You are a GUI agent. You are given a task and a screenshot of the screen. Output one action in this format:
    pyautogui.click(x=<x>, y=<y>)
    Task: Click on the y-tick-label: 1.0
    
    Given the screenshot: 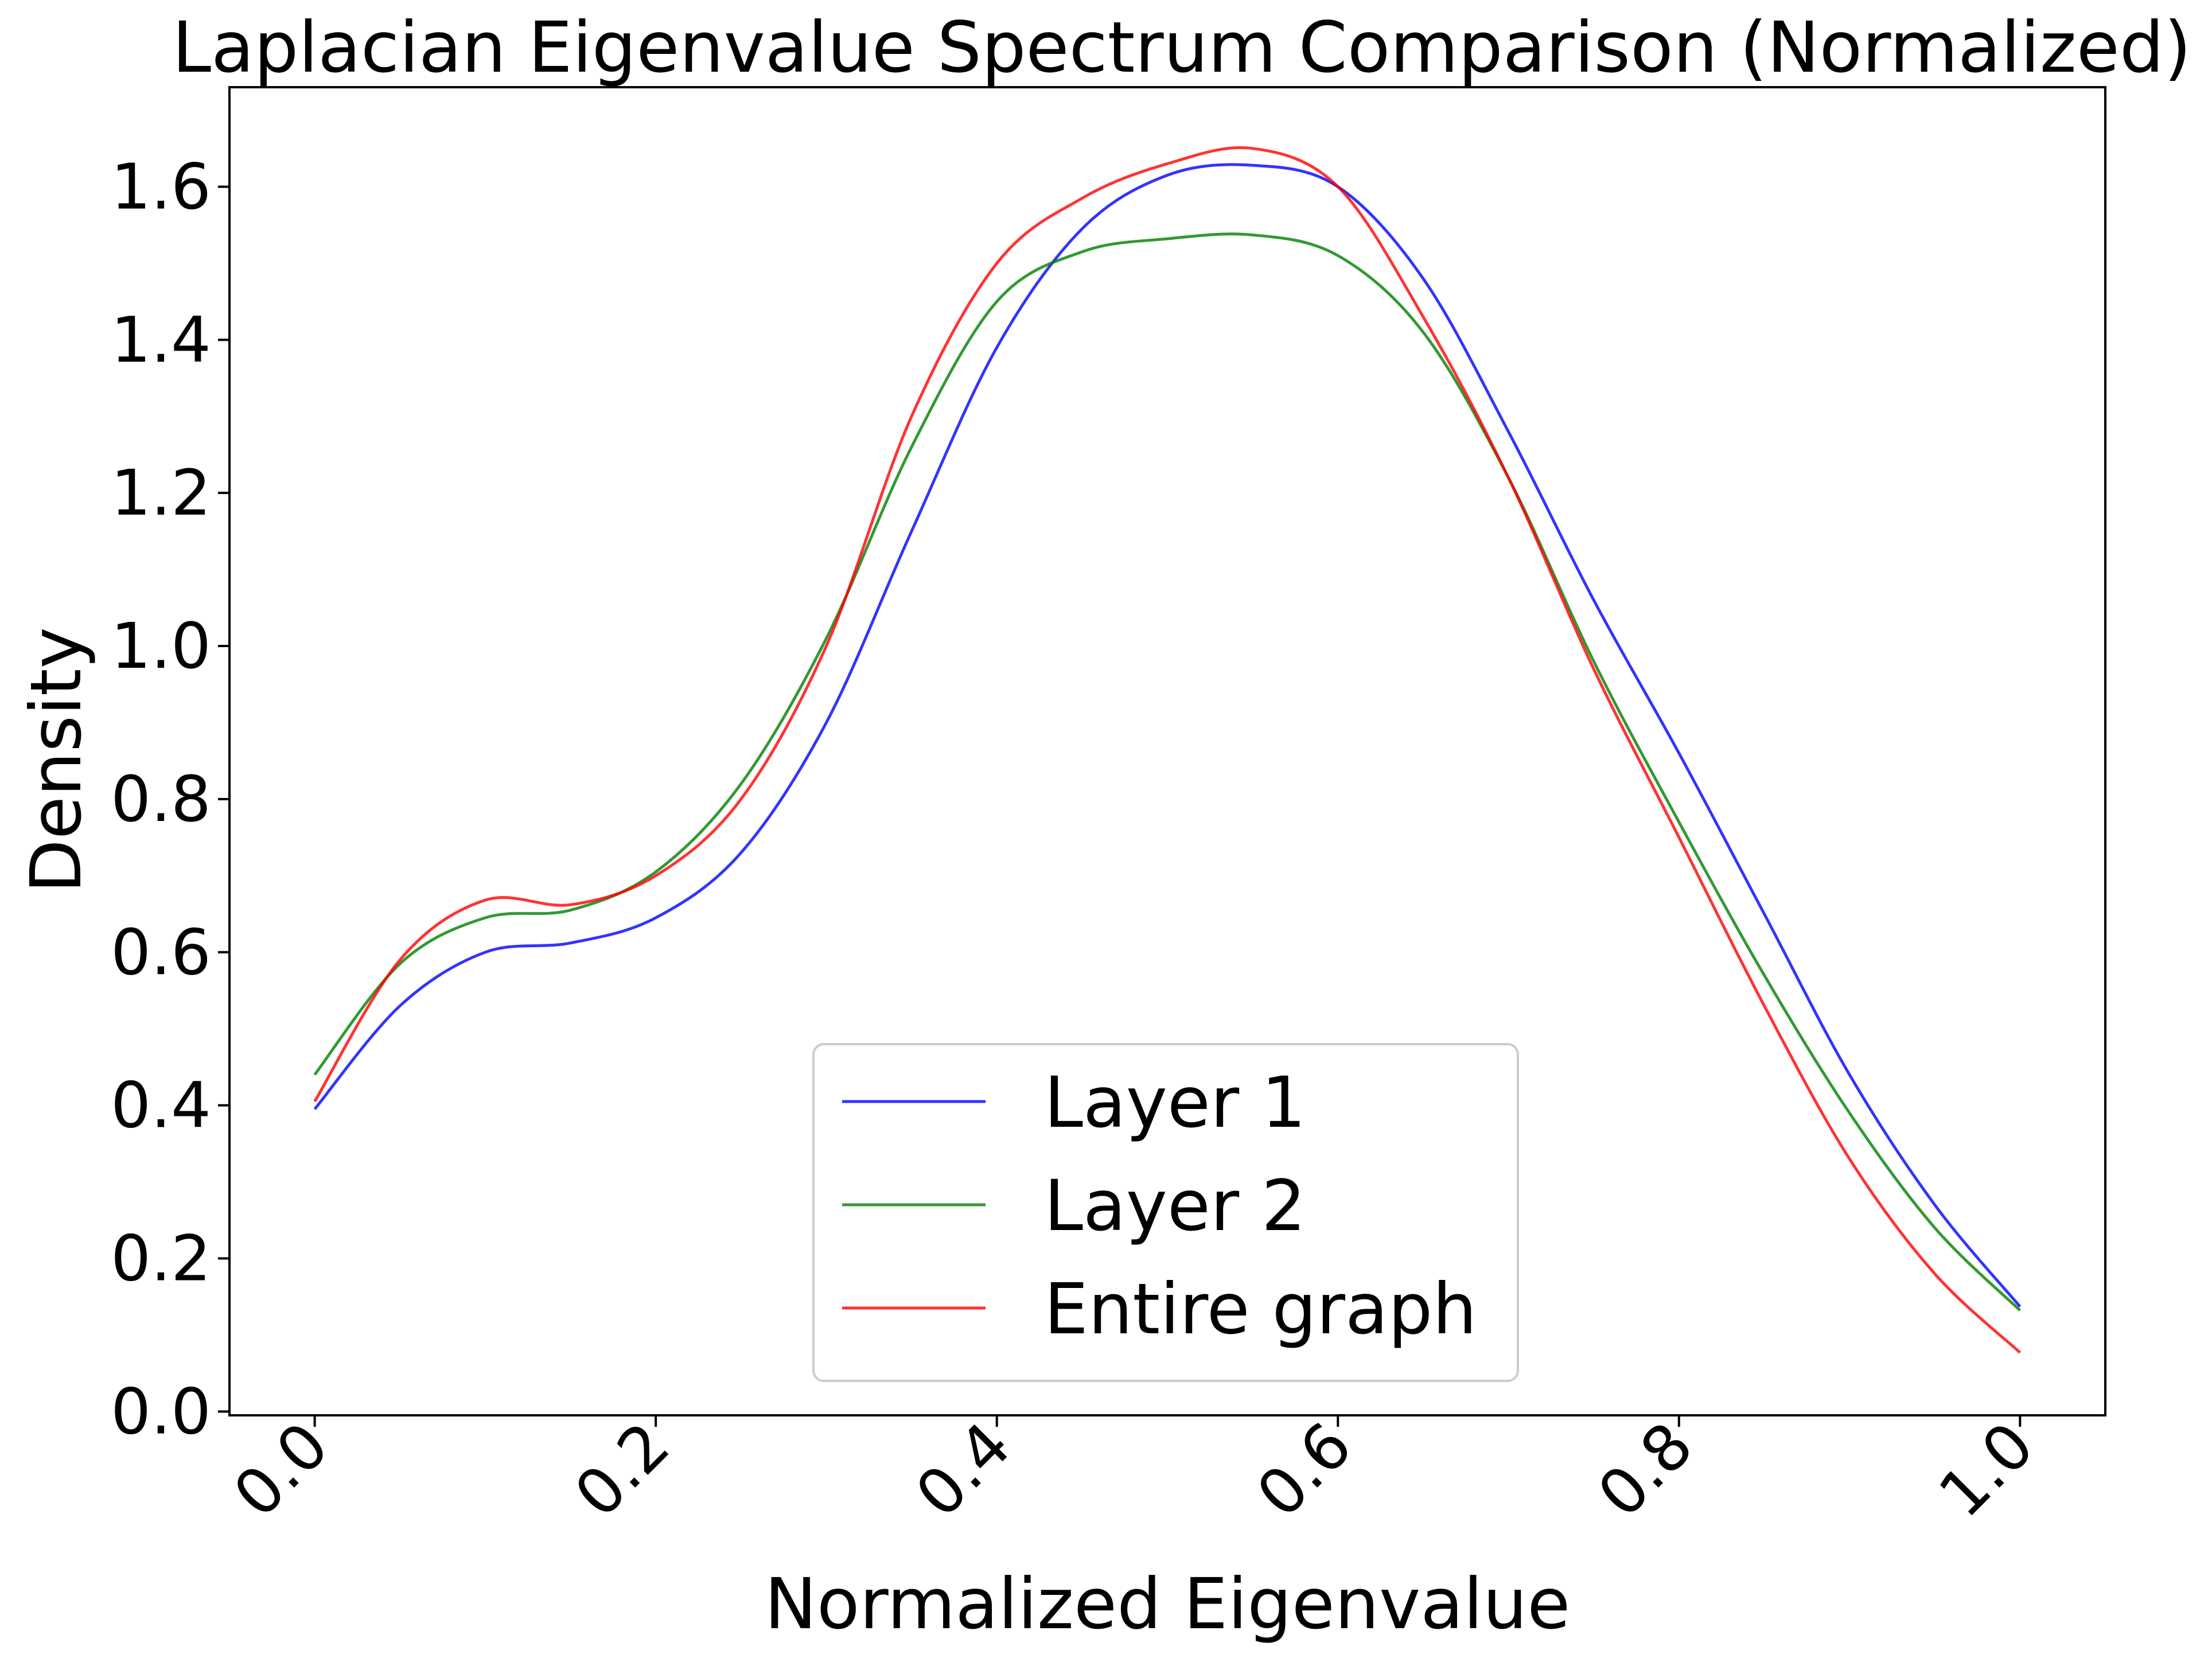 What is the action you would take?
    pyautogui.click(x=161, y=646)
    